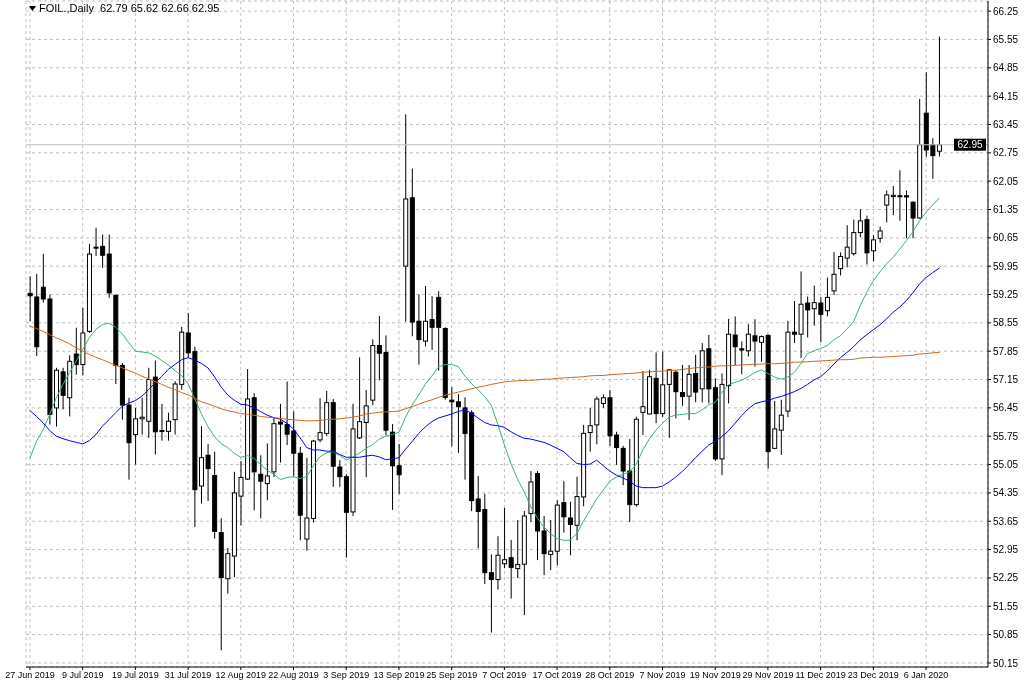  Describe the element at coordinates (873, 675) in the screenshot. I see `x-tick-label: 23 Dec 2019` at that location.